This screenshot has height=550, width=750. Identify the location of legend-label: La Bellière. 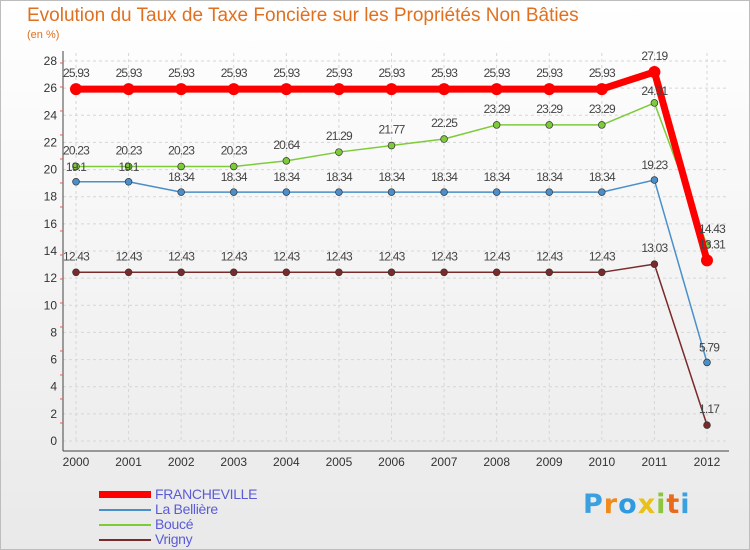
(186, 509).